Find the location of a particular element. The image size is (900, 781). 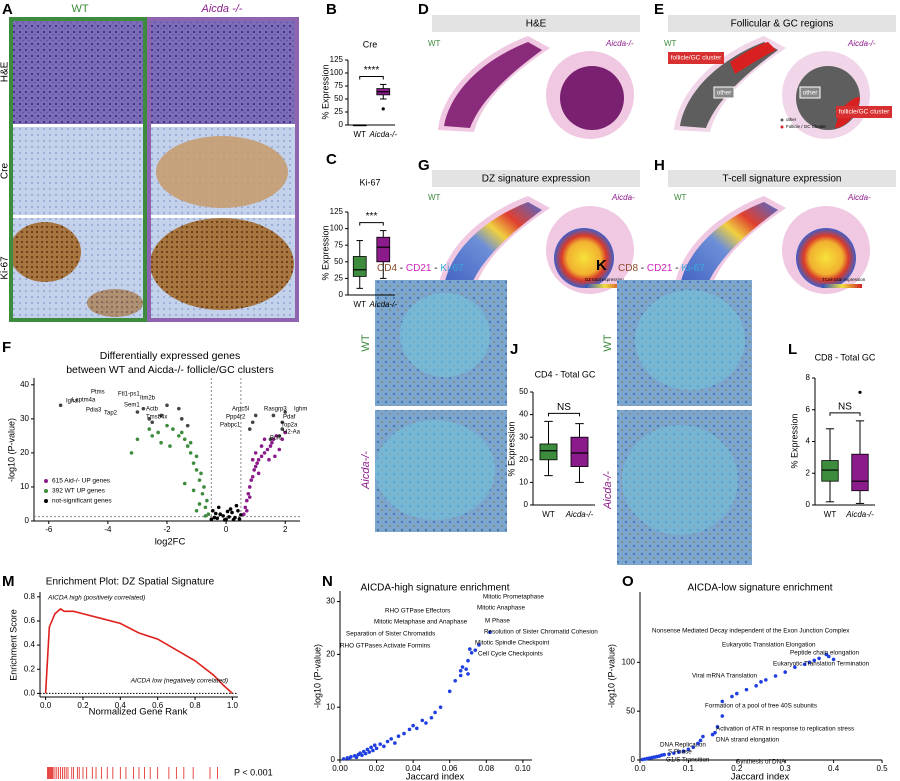

annotation: S Phase is located at coordinates (680, 752).